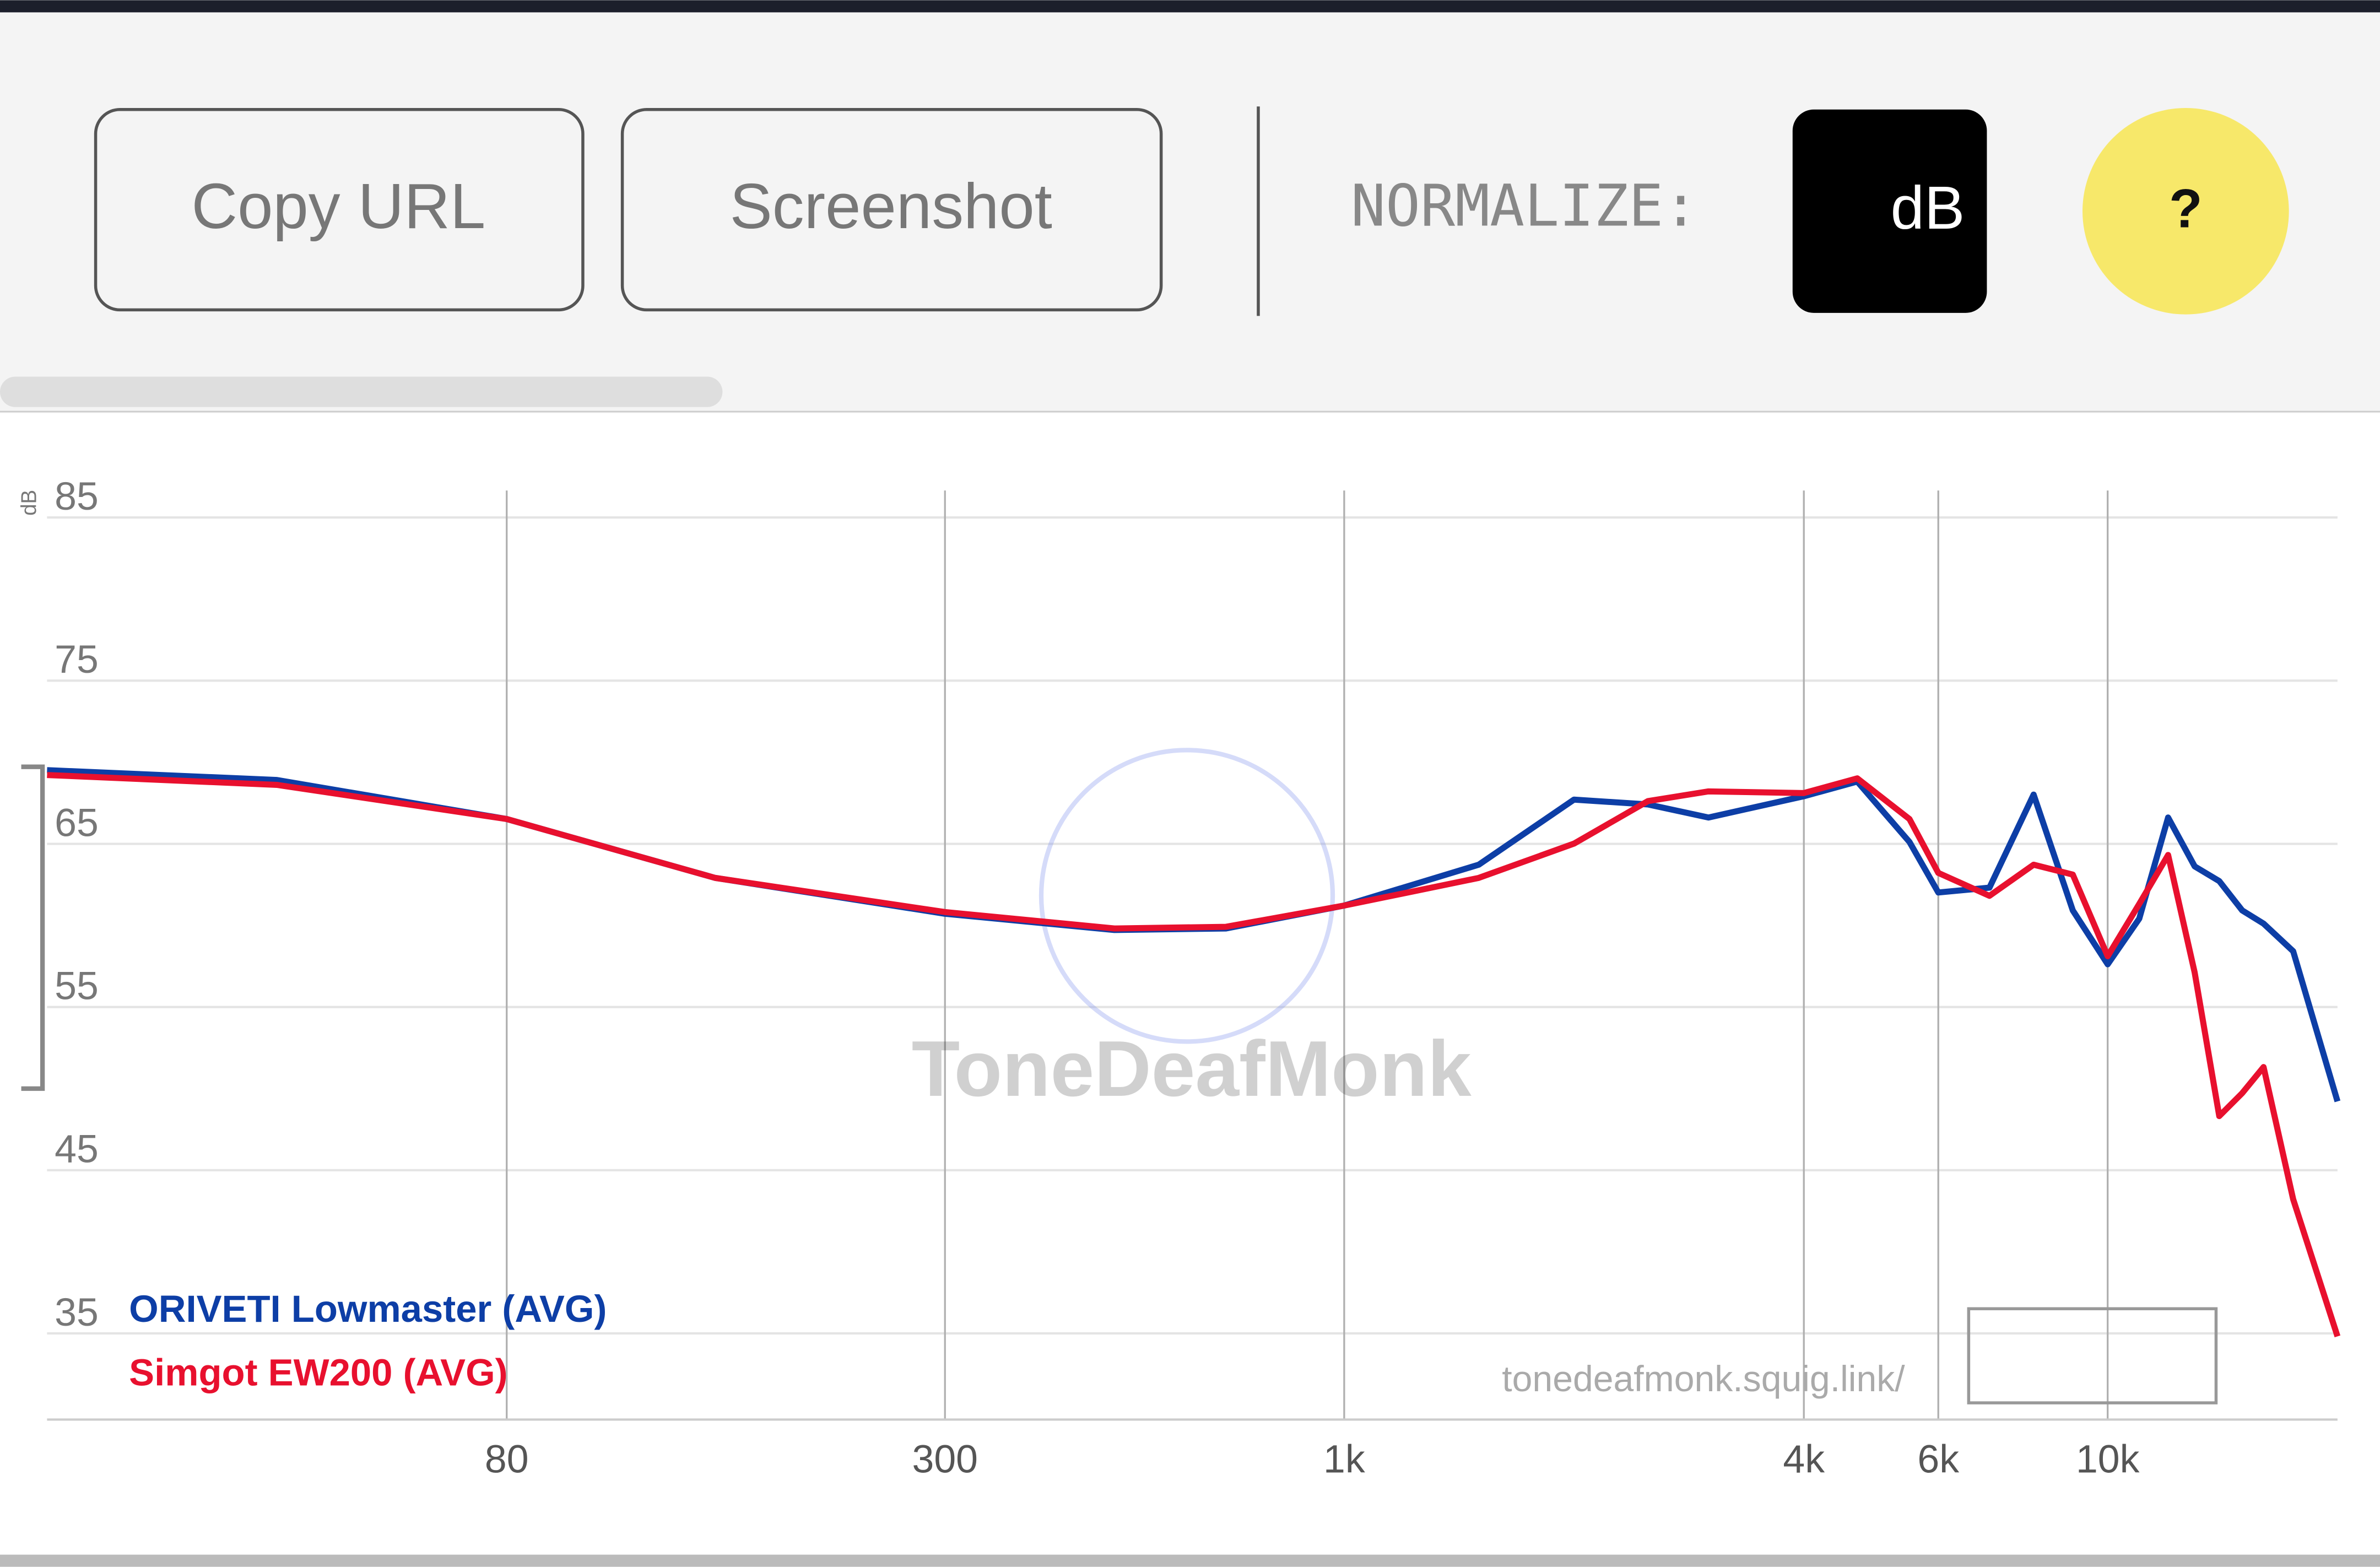 The width and height of the screenshot is (2380, 1567). Describe the element at coordinates (33, 927) in the screenshot. I see `y-scaler` at that location.